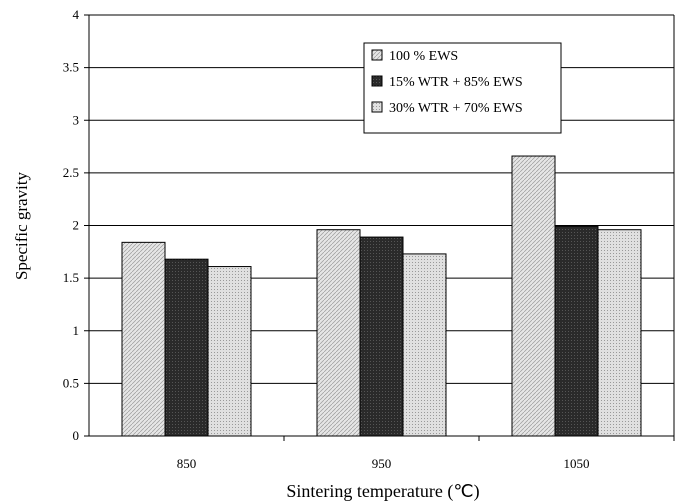 This screenshot has width=678, height=503. Describe the element at coordinates (187, 463) in the screenshot. I see `x-tick-label: 850` at that location.